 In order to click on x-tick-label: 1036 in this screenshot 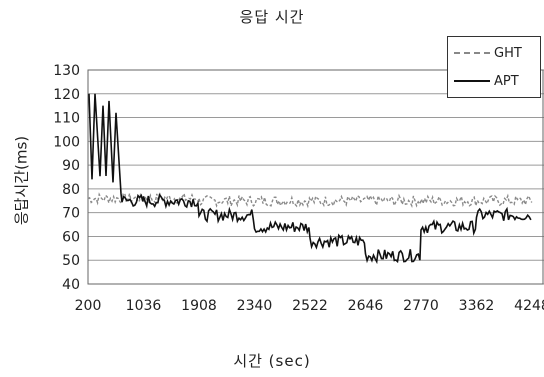, I will do `click(144, 306)`.